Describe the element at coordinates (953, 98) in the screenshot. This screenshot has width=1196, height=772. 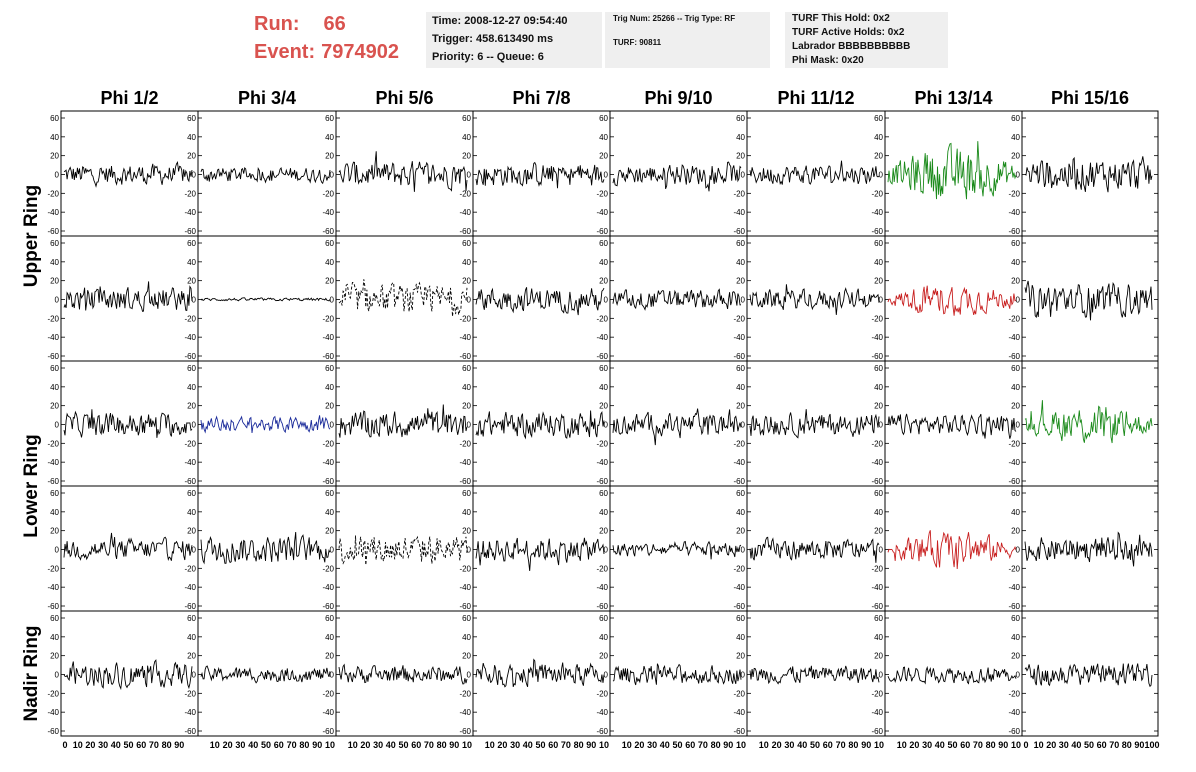
I see `column-header: Phi 13/14` at that location.